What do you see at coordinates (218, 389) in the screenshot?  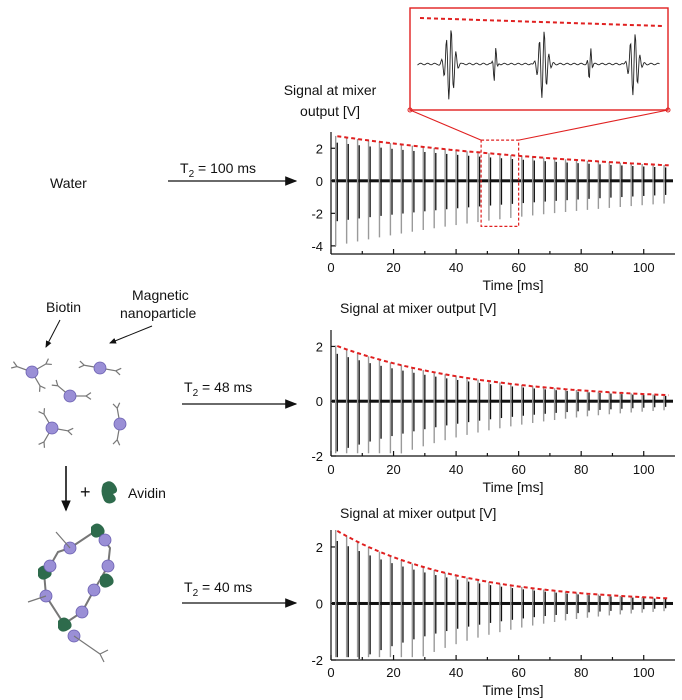 I see `svg-text: T2 = 48 ms` at bounding box center [218, 389].